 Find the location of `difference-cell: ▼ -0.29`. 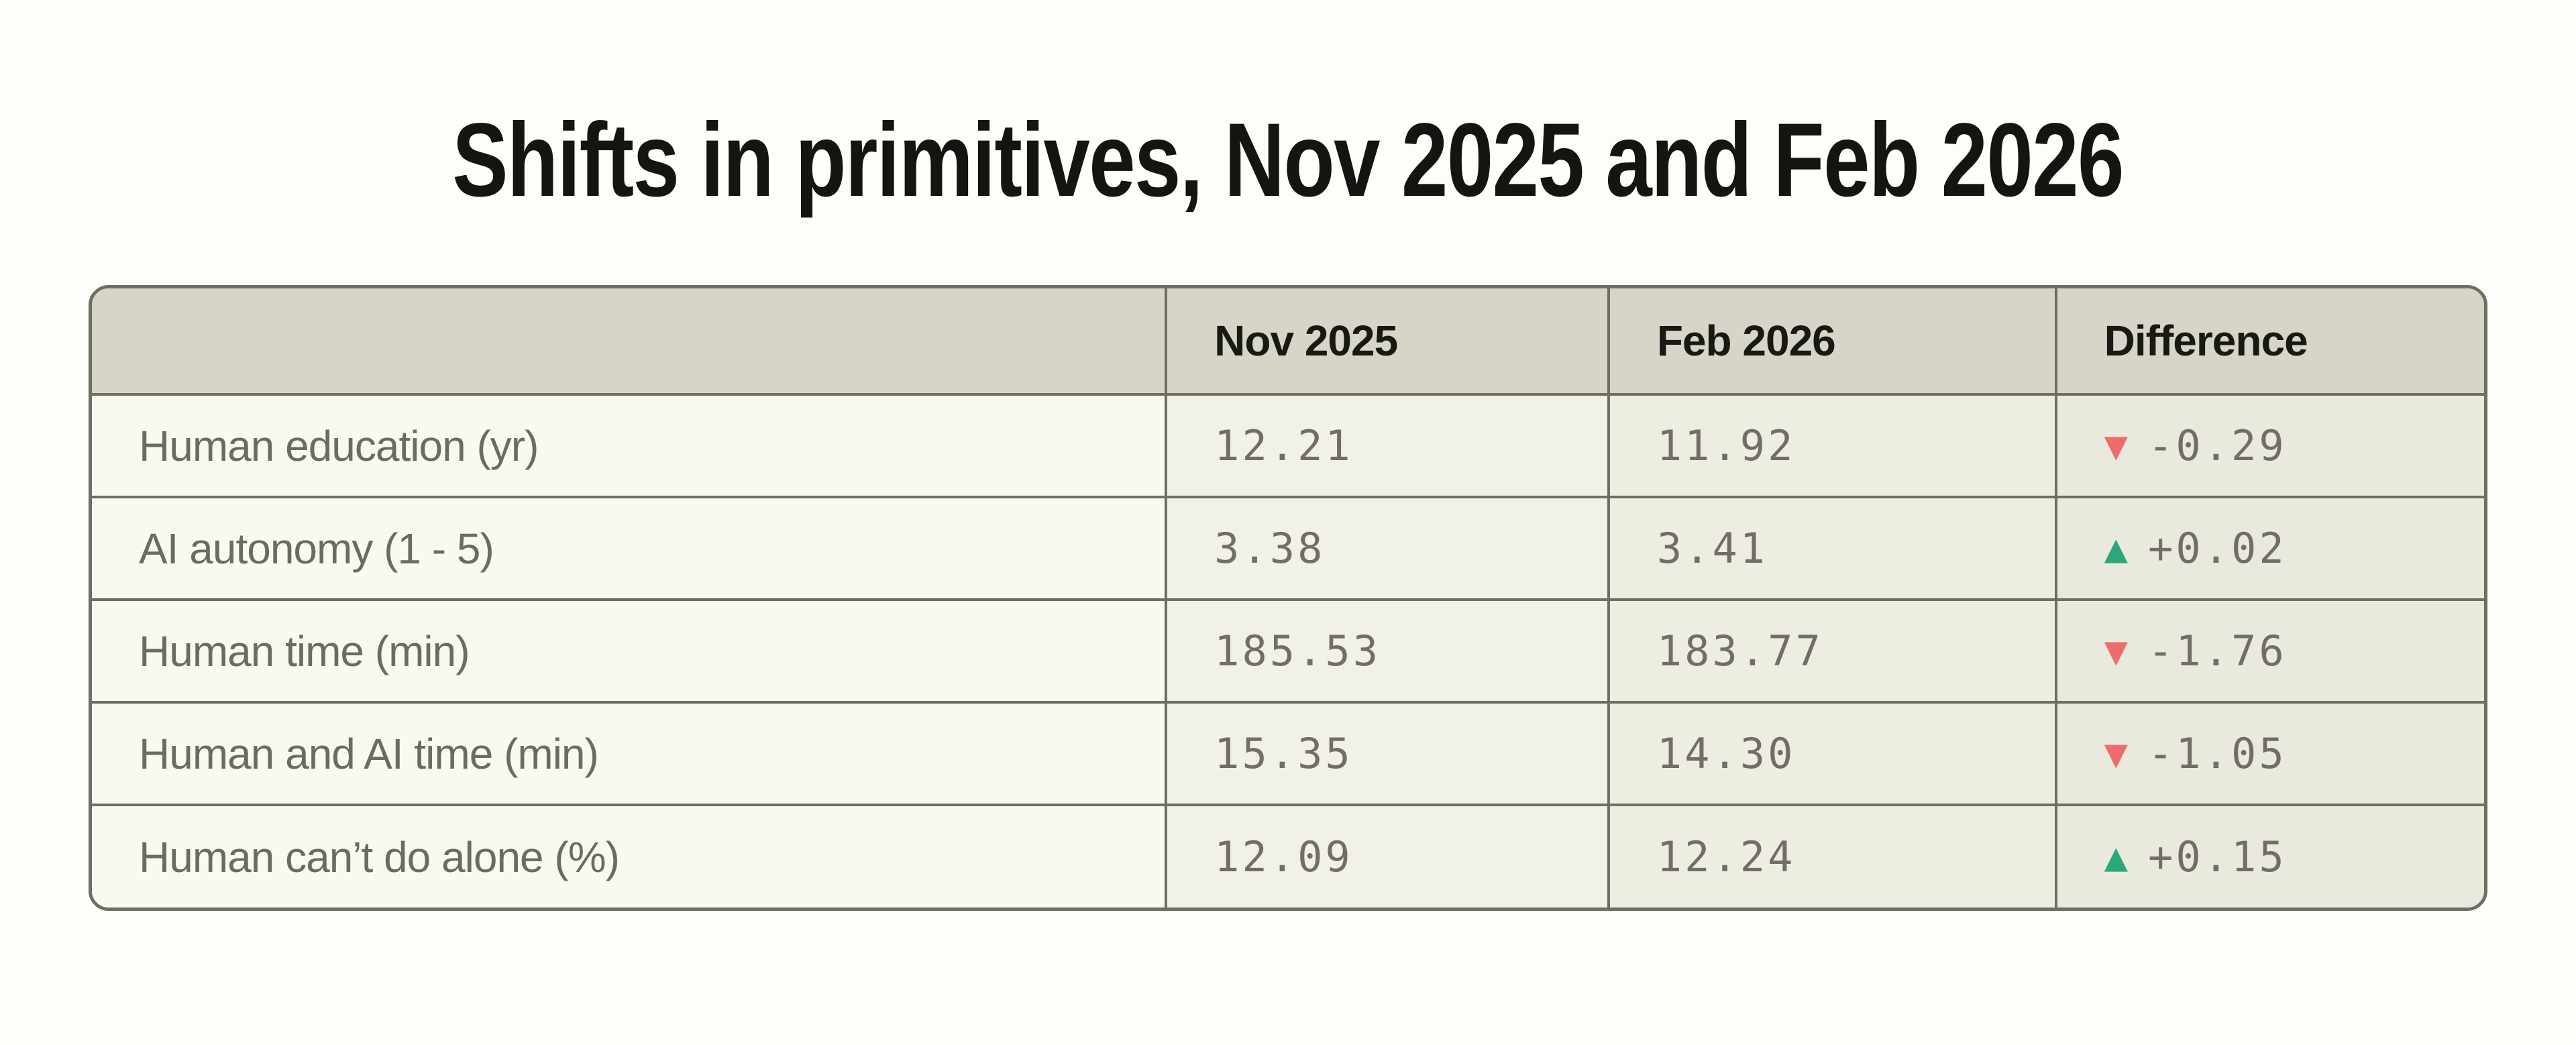

difference-cell: ▼ -0.29 is located at coordinates (2269, 446).